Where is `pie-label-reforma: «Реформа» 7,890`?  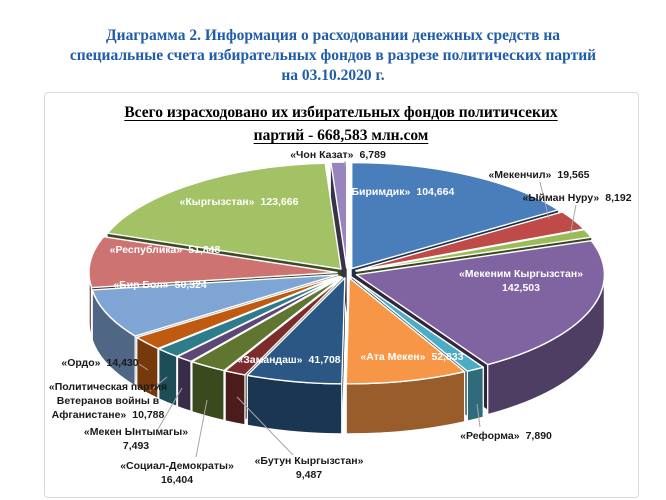 pie-label-reforma: «Реформа» 7,890 is located at coordinates (506, 436).